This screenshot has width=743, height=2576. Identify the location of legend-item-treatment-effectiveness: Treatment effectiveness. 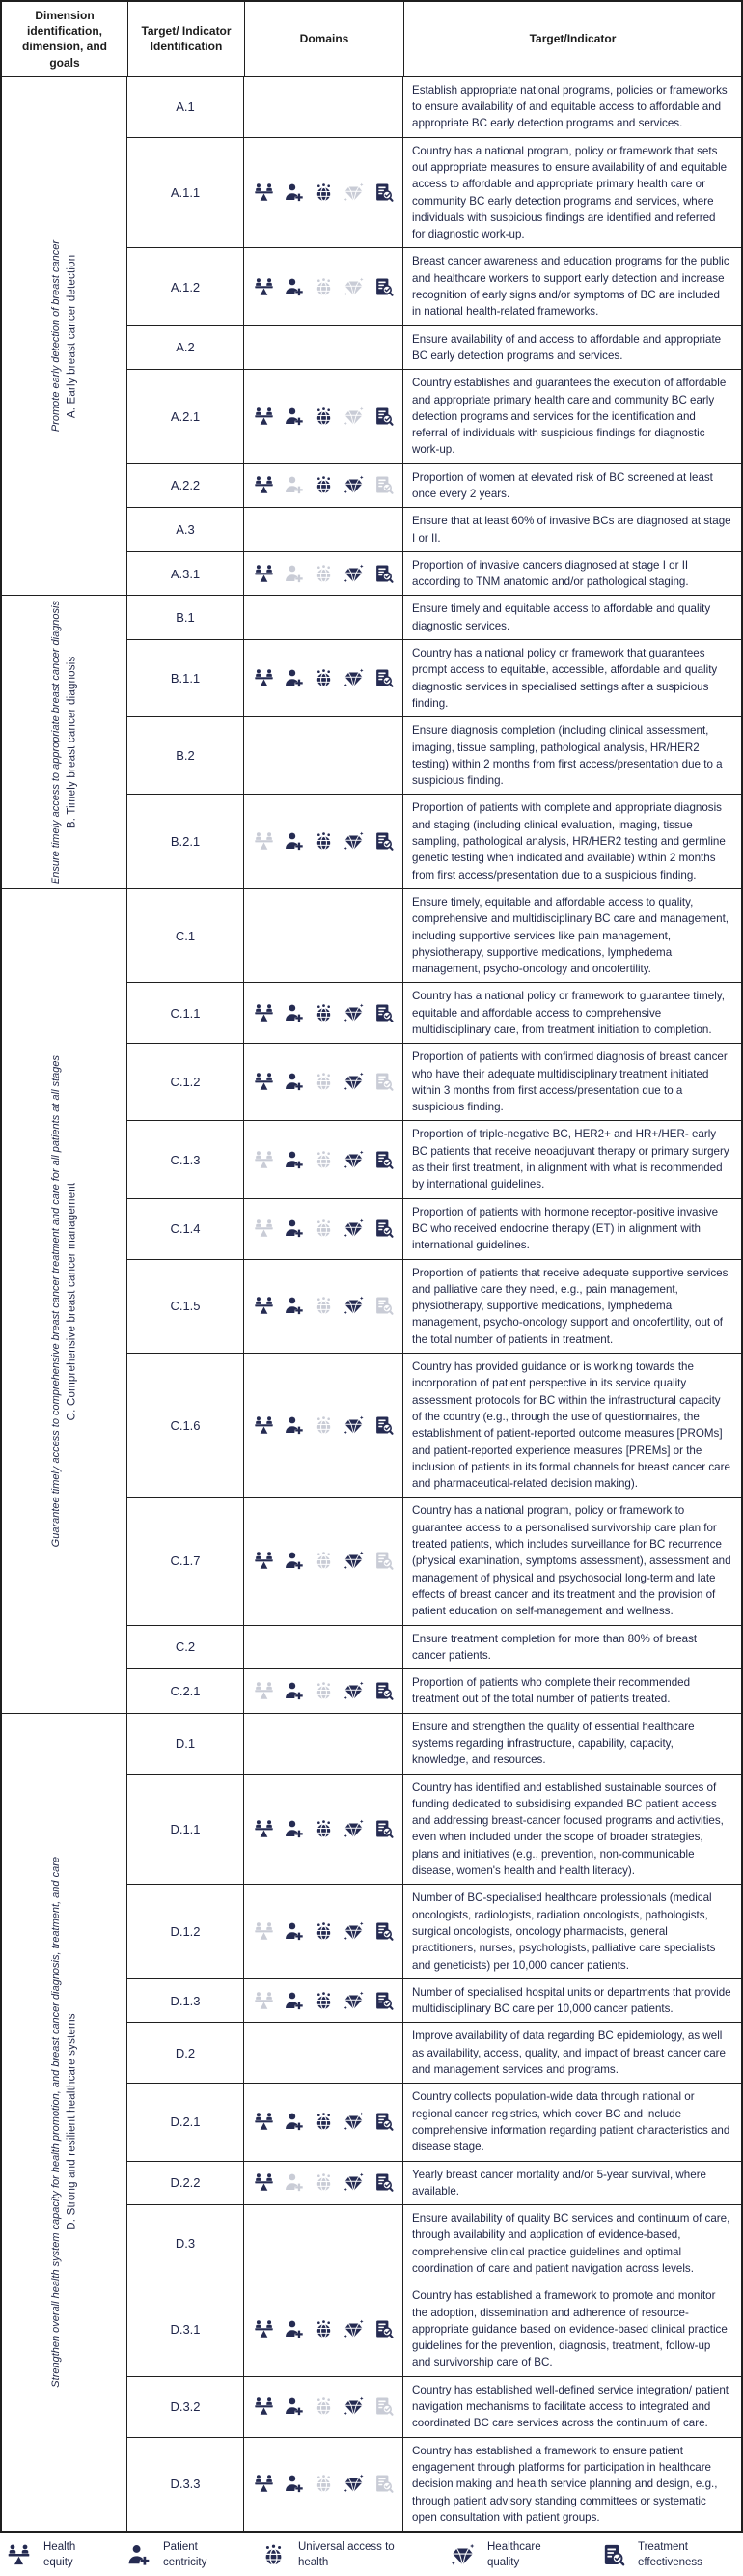
(672, 2555).